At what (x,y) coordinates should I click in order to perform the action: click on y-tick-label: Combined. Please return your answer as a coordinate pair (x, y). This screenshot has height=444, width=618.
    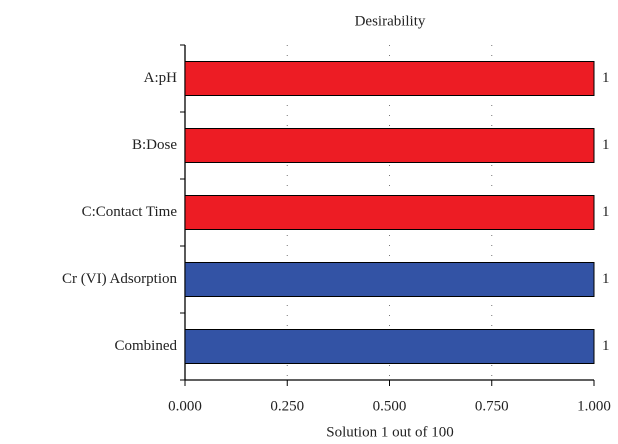
    Looking at the image, I should click on (146, 346).